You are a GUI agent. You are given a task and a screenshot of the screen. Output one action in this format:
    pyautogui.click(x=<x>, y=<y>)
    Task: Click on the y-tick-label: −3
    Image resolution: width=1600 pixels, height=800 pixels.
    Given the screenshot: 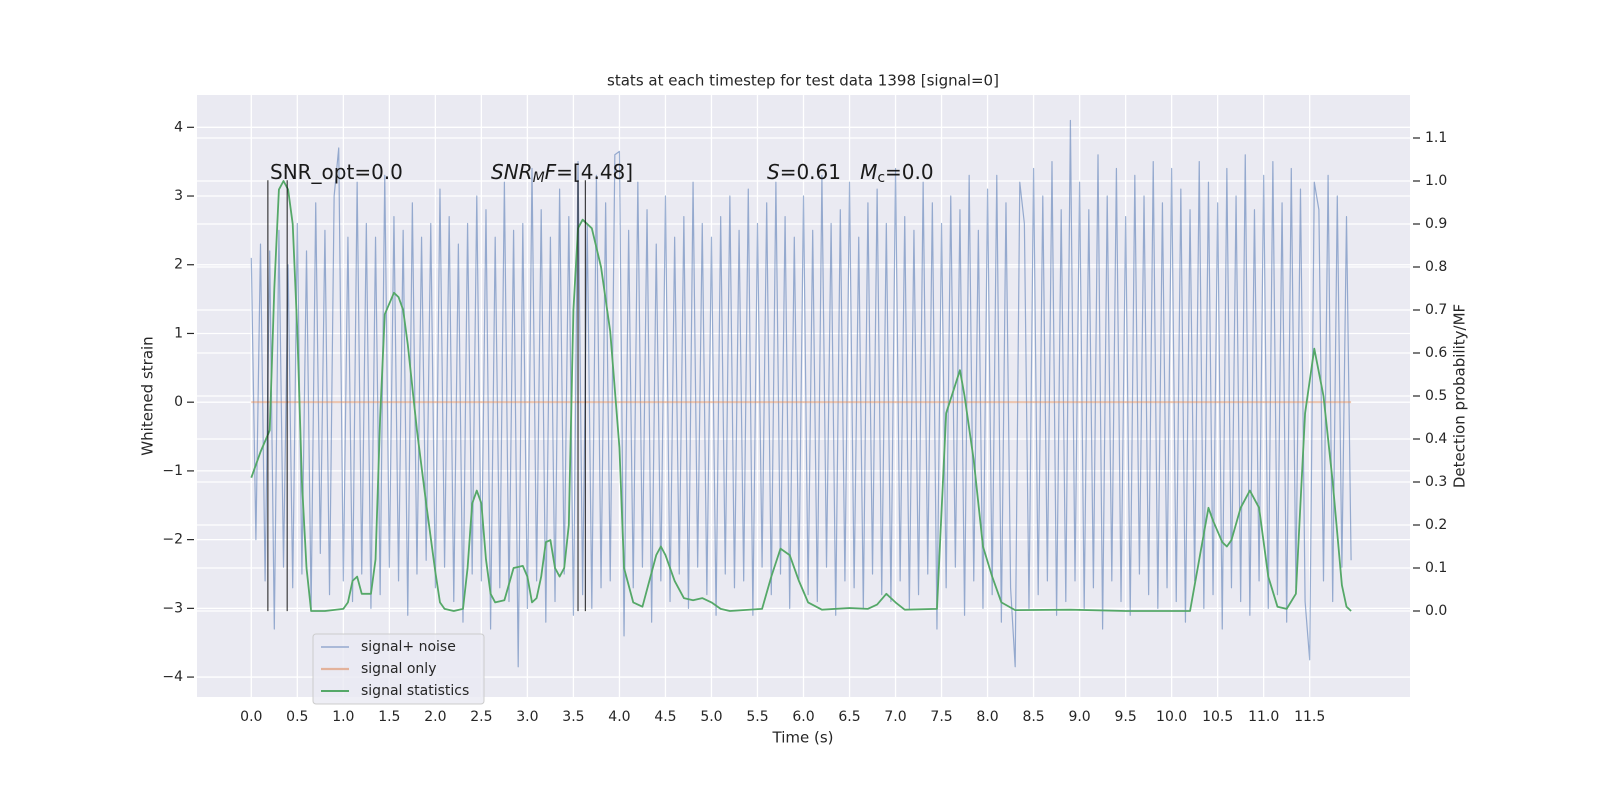 What is the action you would take?
    pyautogui.click(x=172, y=608)
    